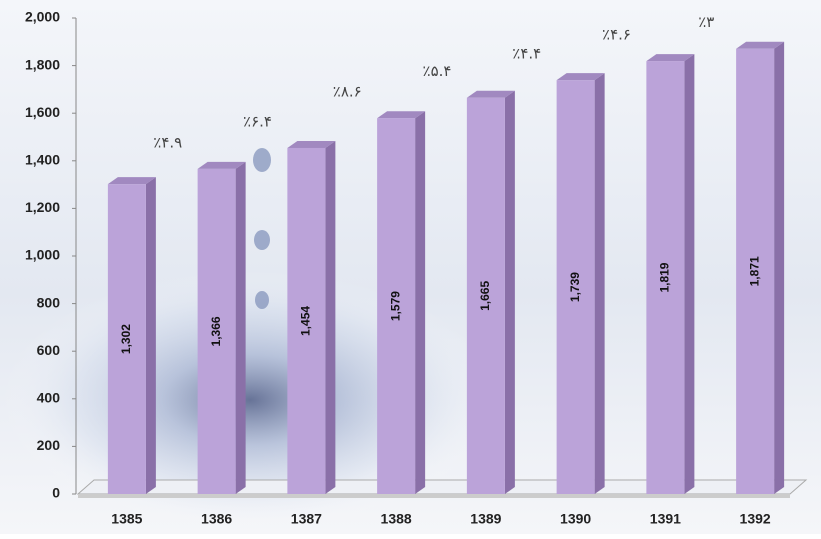 This screenshot has width=821, height=539. I want to click on value-label: 1,302, so click(126, 339).